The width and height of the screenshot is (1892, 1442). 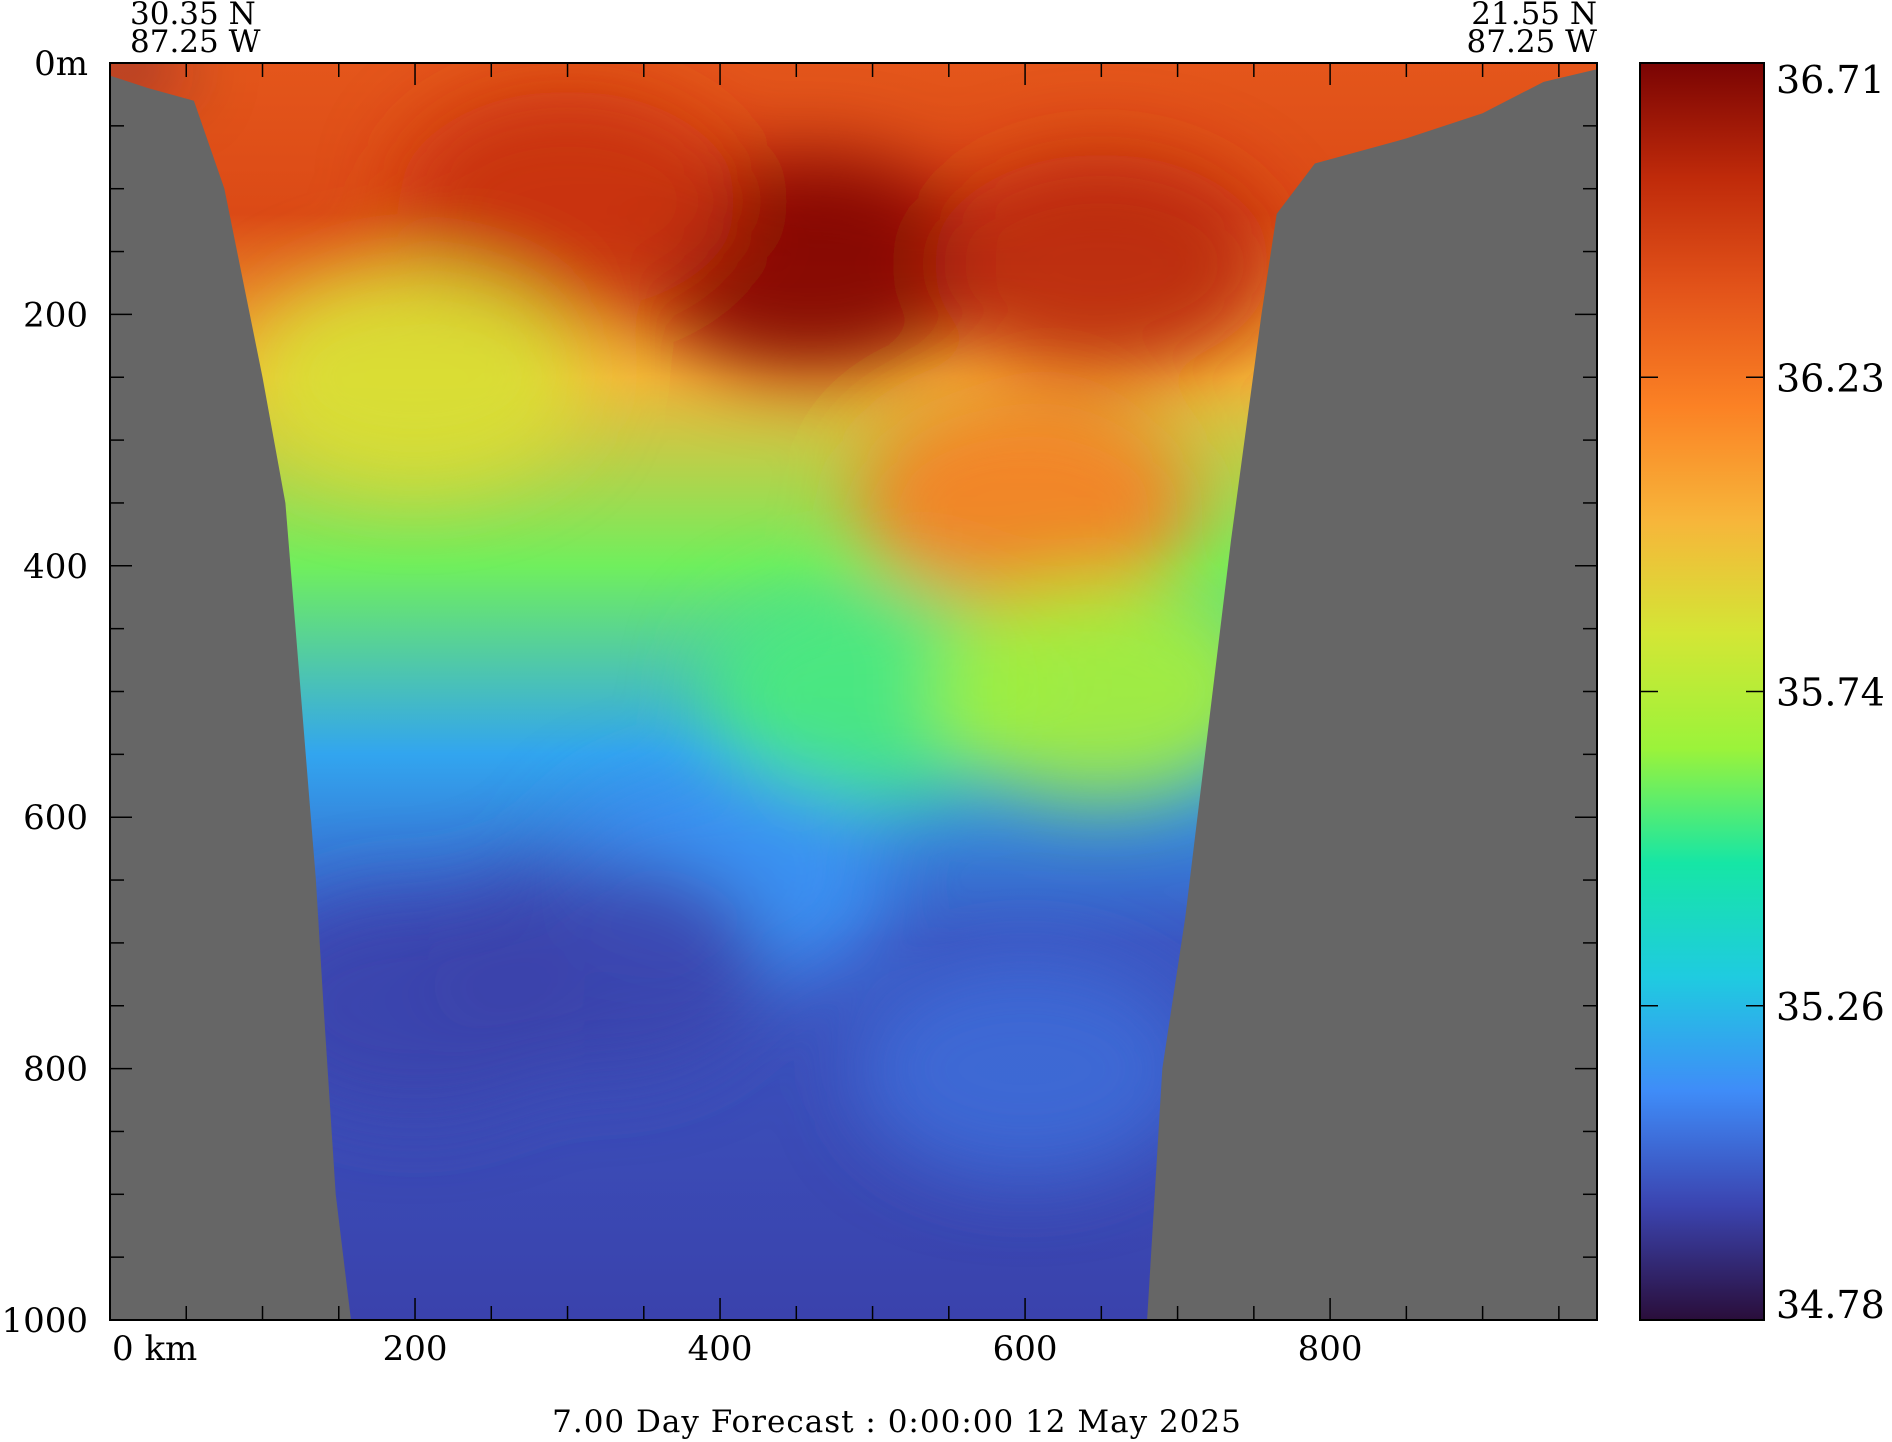 I want to click on colorbar-tick-label: 34.78, so click(x=1830, y=1305).